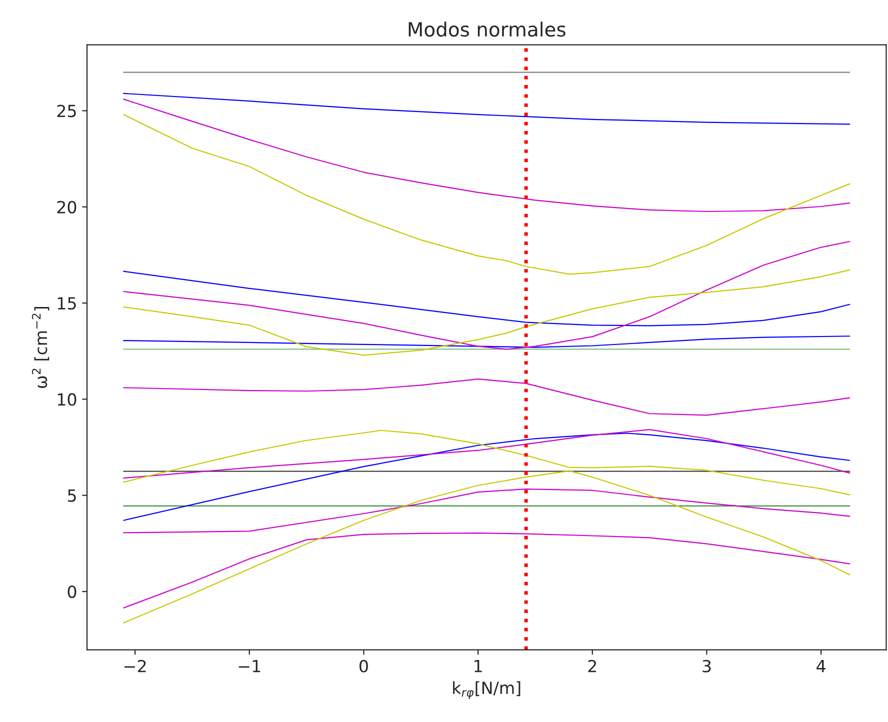  I want to click on chart-title: Modos normales, so click(487, 29).